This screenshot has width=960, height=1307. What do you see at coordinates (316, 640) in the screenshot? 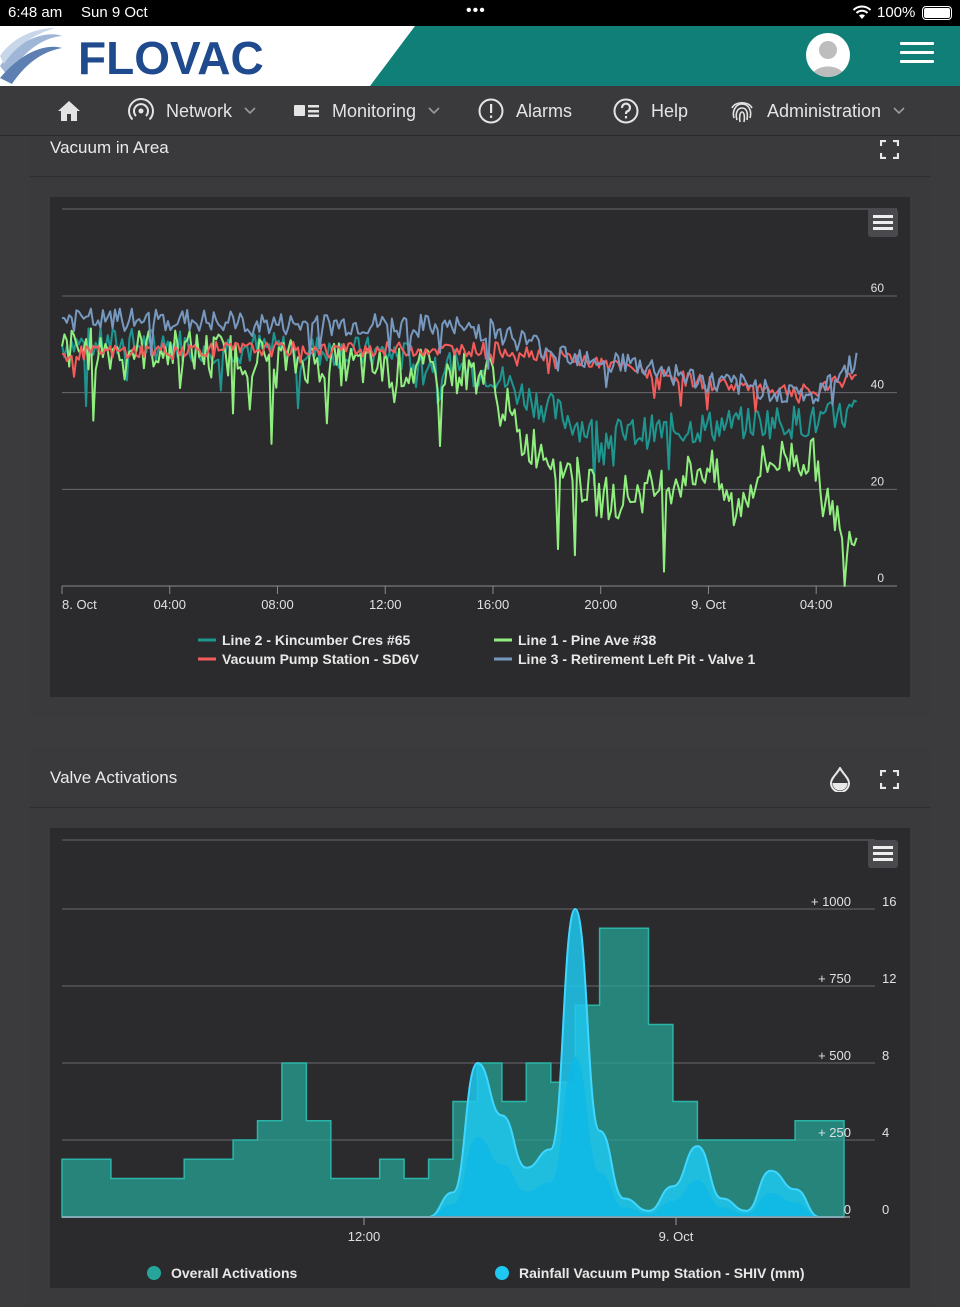
I see `legend-label: Line 2 - Kincumber Cres #65` at bounding box center [316, 640].